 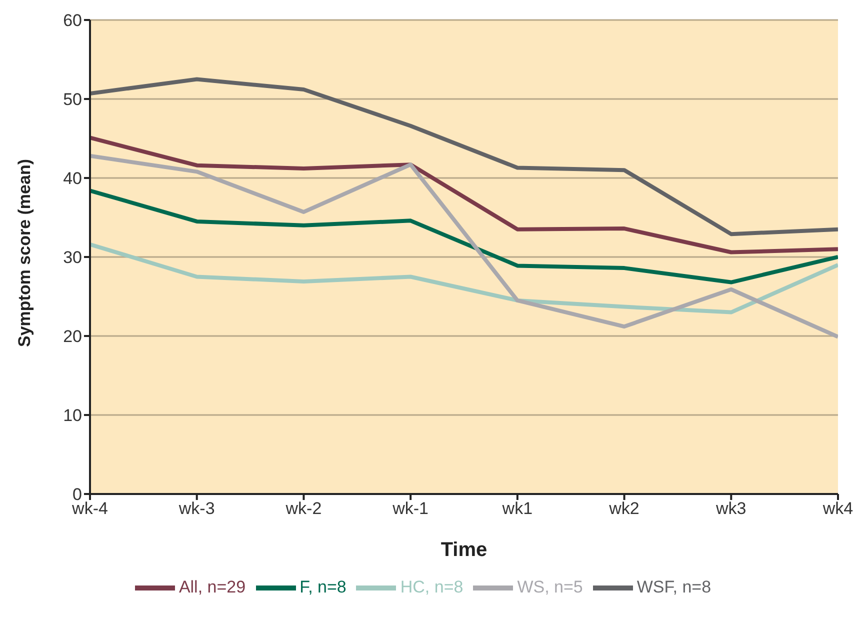 What do you see at coordinates (196, 508) in the screenshot?
I see `x-tick-label: wk-3` at bounding box center [196, 508].